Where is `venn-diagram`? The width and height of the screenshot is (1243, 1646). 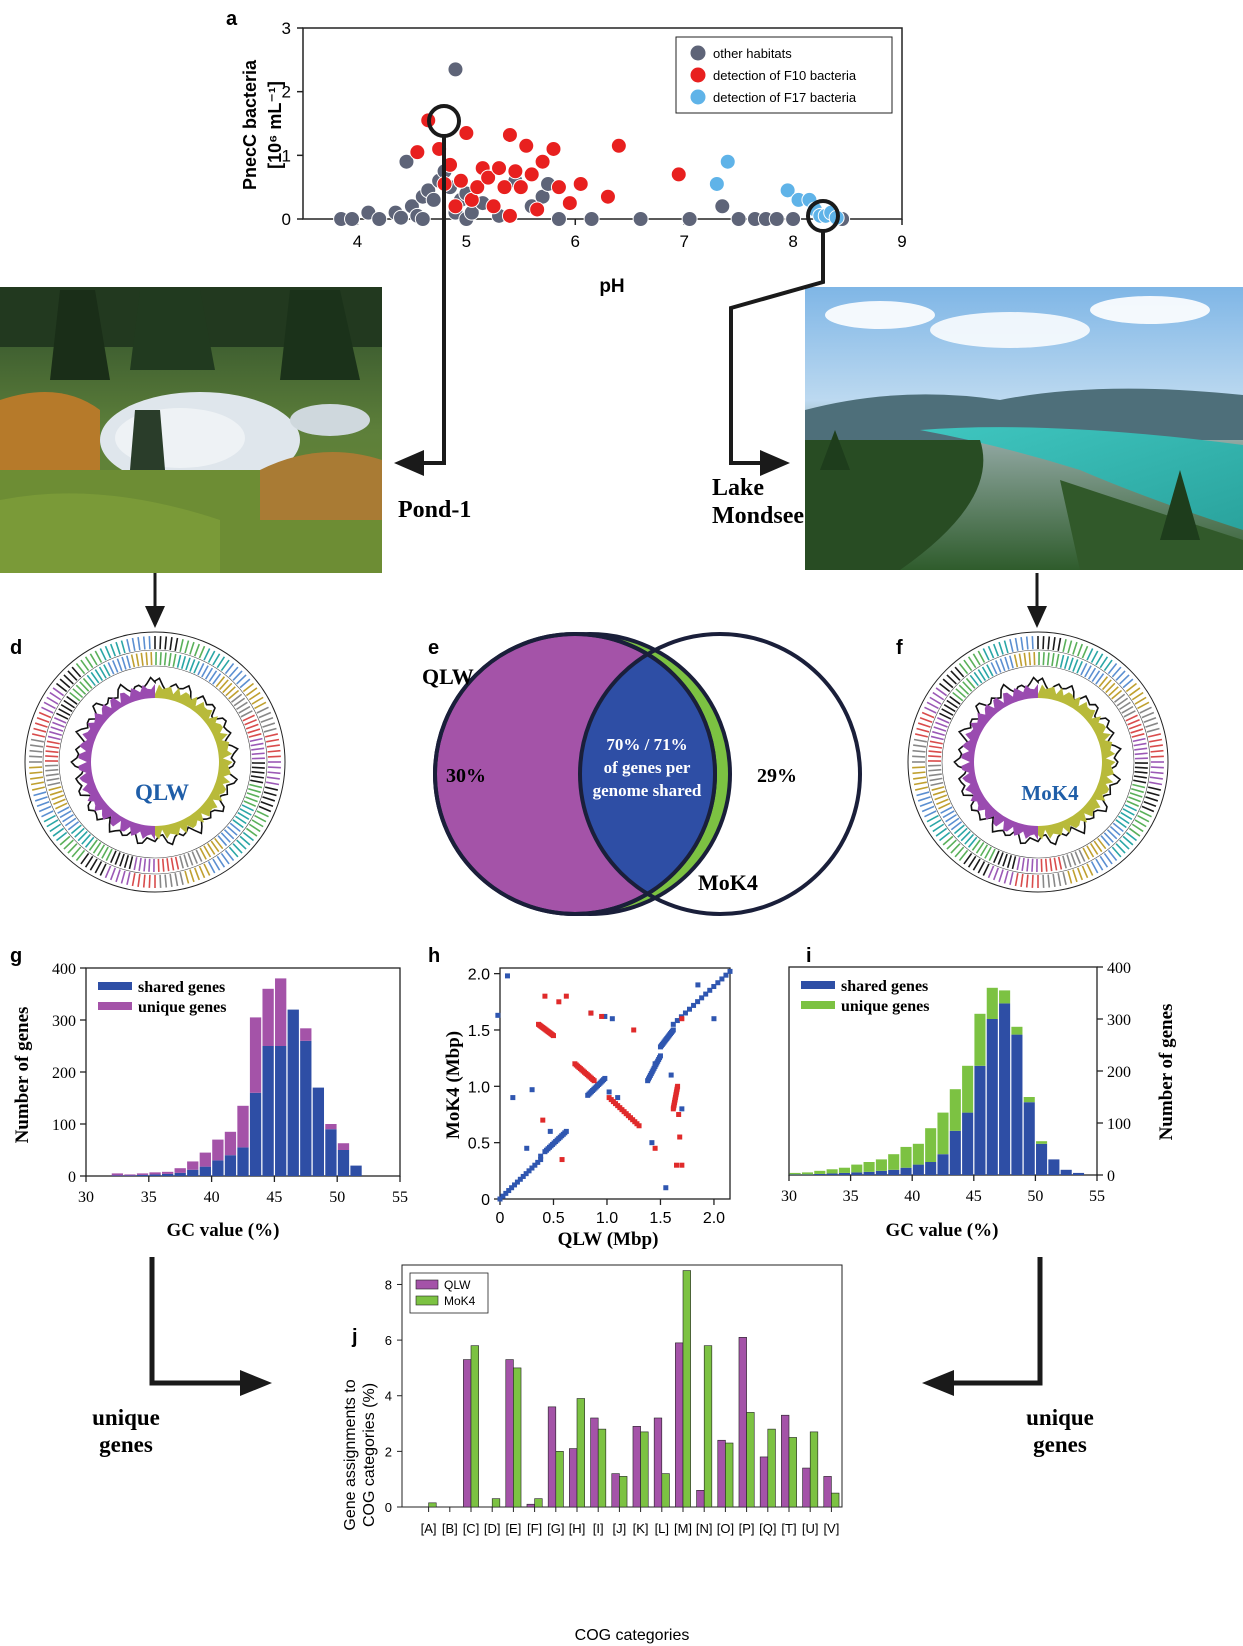
venn-diagram is located at coordinates (647, 774).